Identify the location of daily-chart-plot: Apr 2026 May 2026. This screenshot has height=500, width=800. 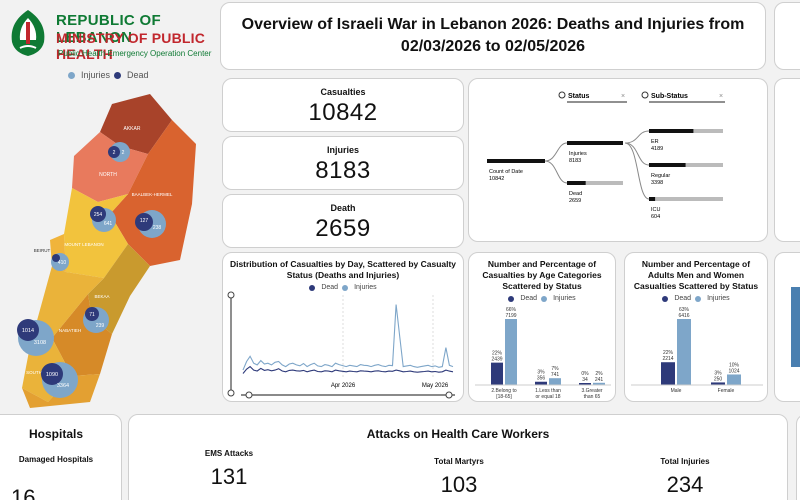
(344, 347).